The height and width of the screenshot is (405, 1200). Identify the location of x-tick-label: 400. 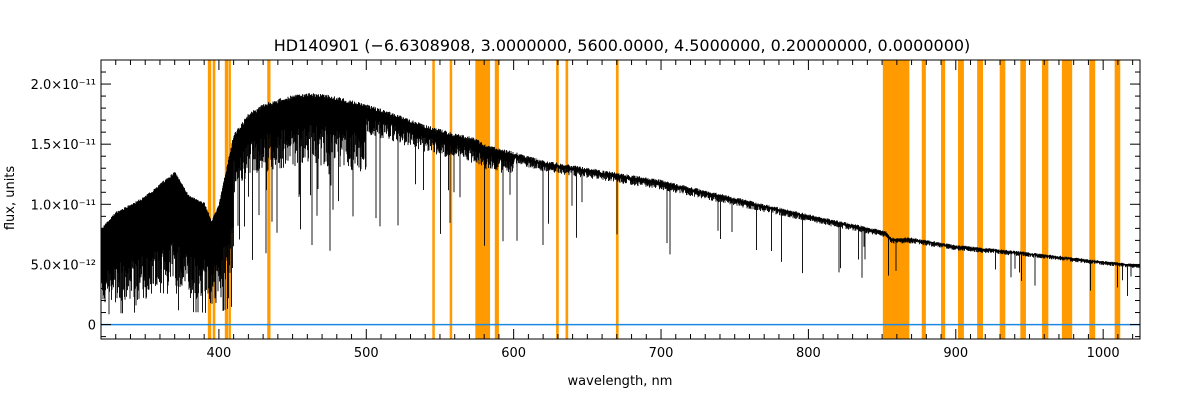
(218, 353).